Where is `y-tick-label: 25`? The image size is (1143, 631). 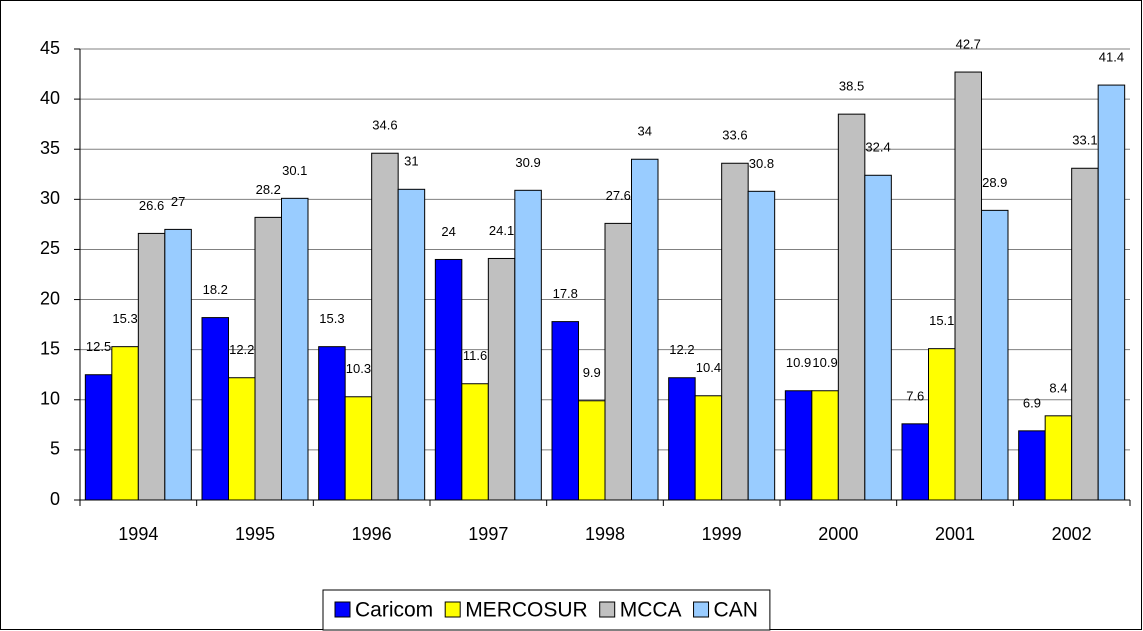
y-tick-label: 25 is located at coordinates (50, 248).